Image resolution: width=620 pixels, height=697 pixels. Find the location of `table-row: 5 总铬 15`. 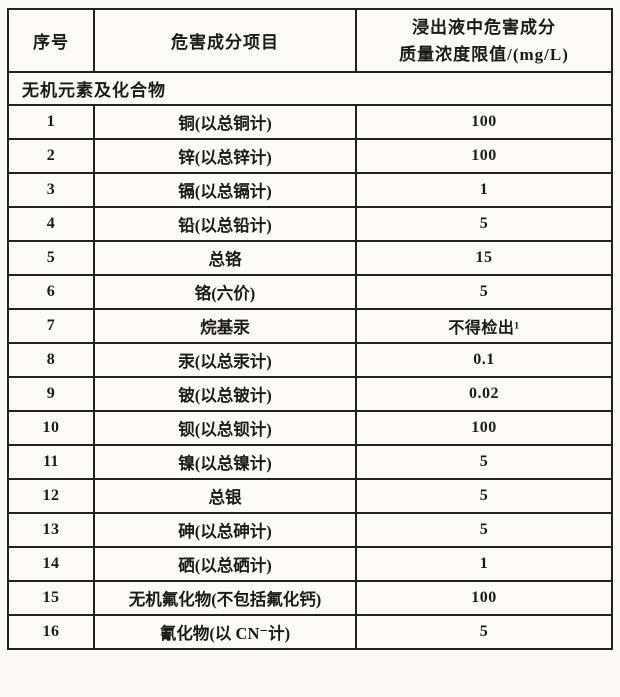

table-row: 5 总铬 15 is located at coordinates (310, 258).